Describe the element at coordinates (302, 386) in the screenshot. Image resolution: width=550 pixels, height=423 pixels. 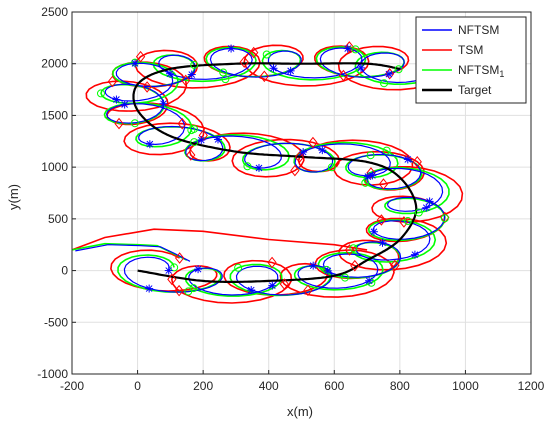
I see `x-tick-labels: -200 0 200 400 600 800 1000 1200` at that location.